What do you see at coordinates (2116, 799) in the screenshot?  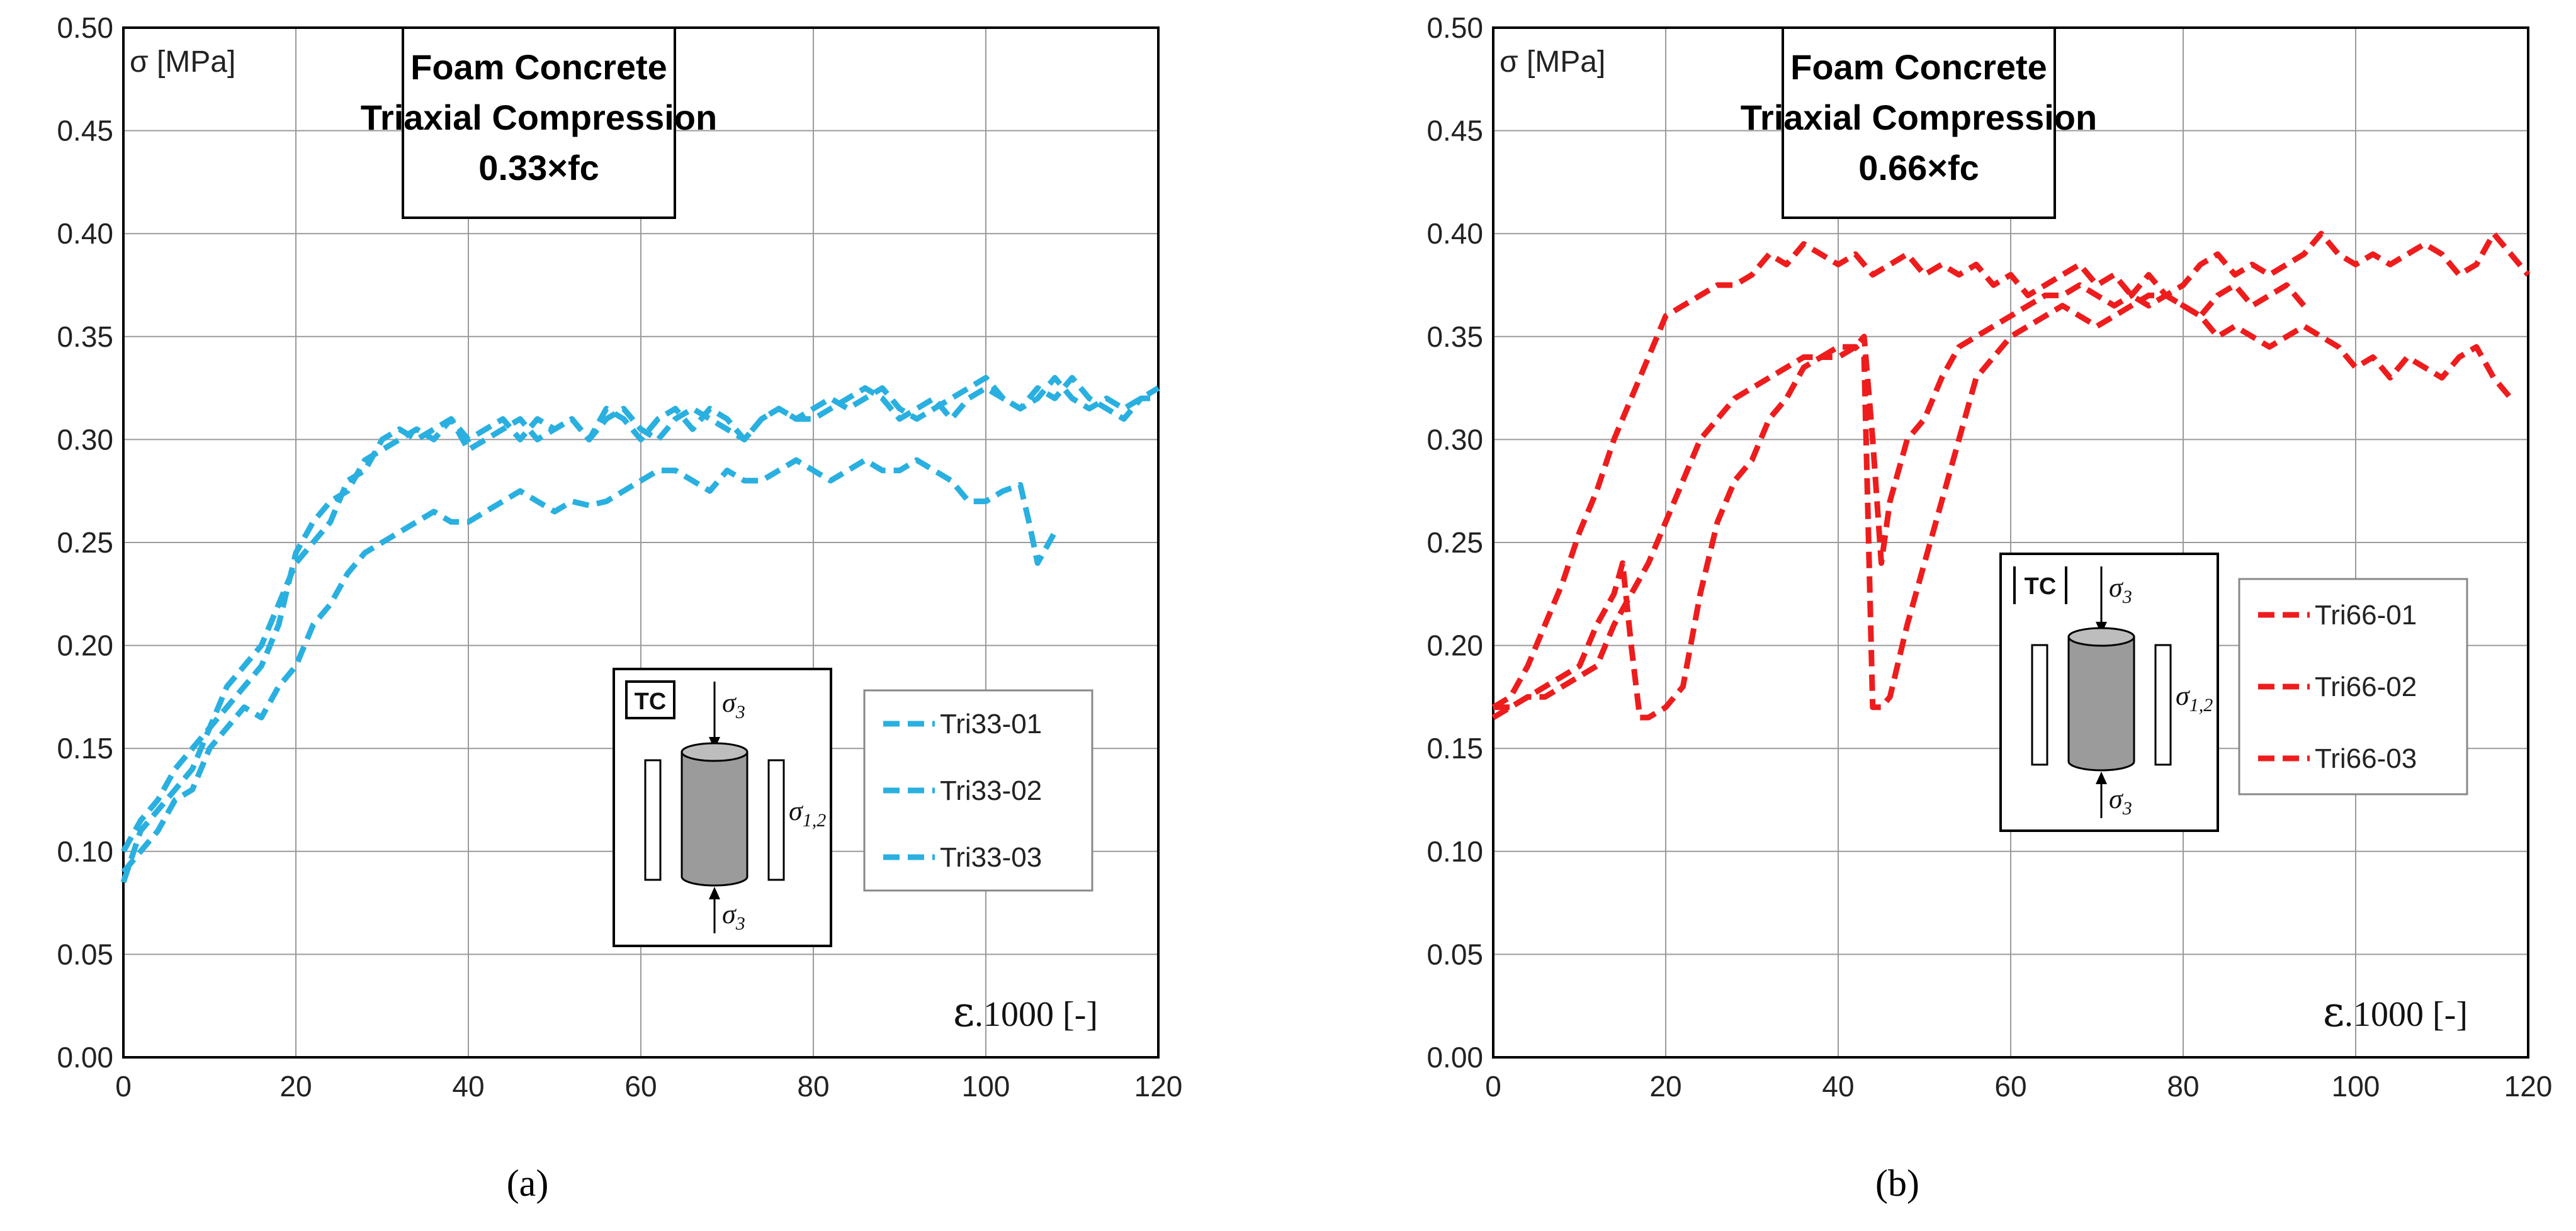 I see `sigma3-bottom-symbol: σ` at bounding box center [2116, 799].